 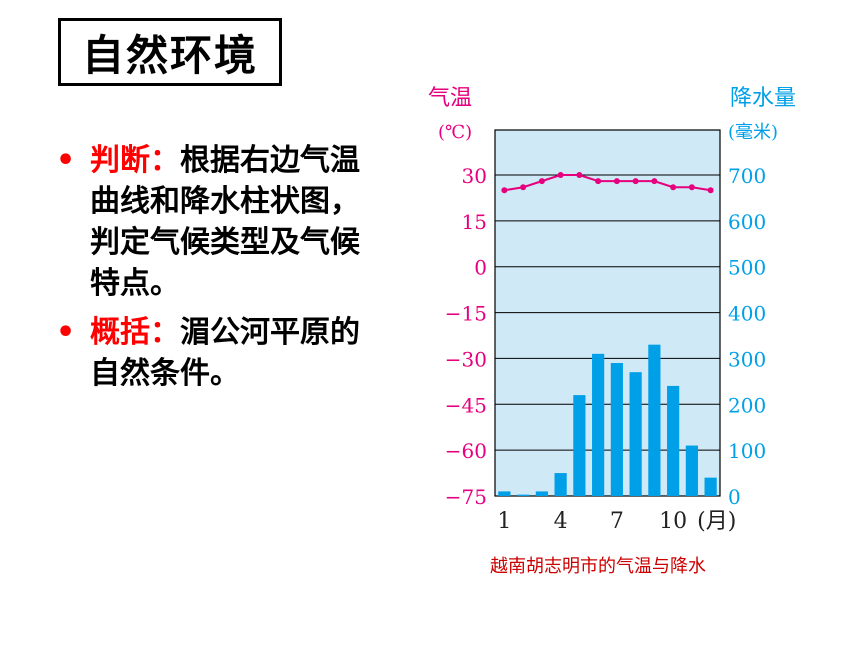 I want to click on bullet-keyword: 概括：, so click(x=135, y=332).